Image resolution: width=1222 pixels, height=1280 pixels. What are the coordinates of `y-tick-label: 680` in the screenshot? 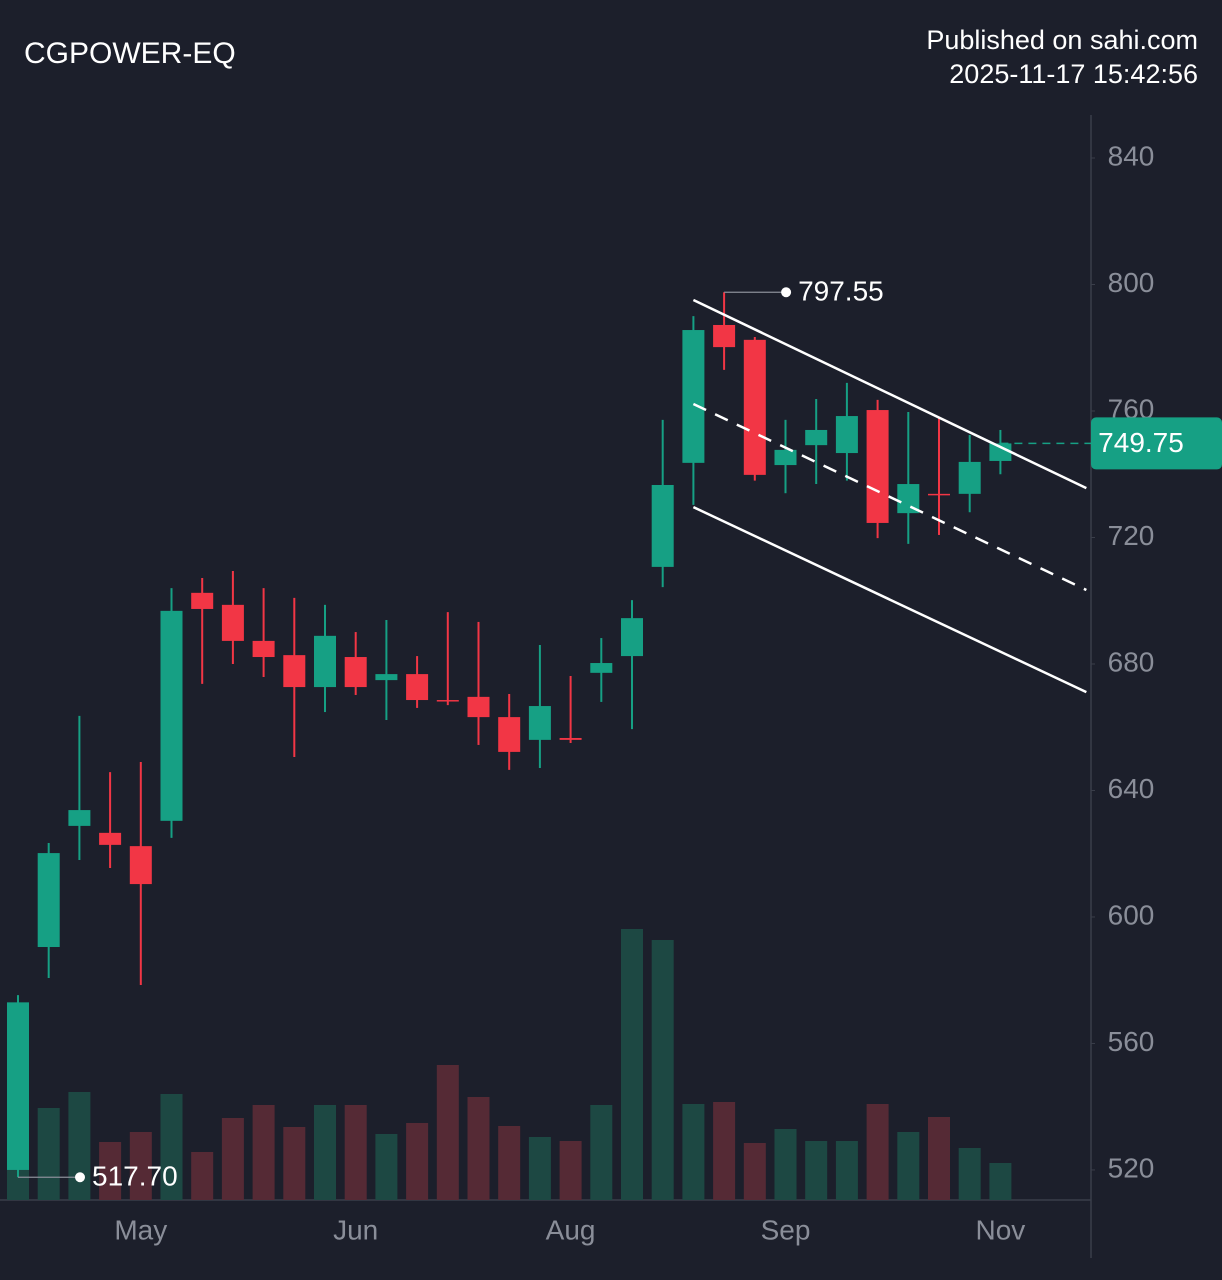 It's located at (1131, 661).